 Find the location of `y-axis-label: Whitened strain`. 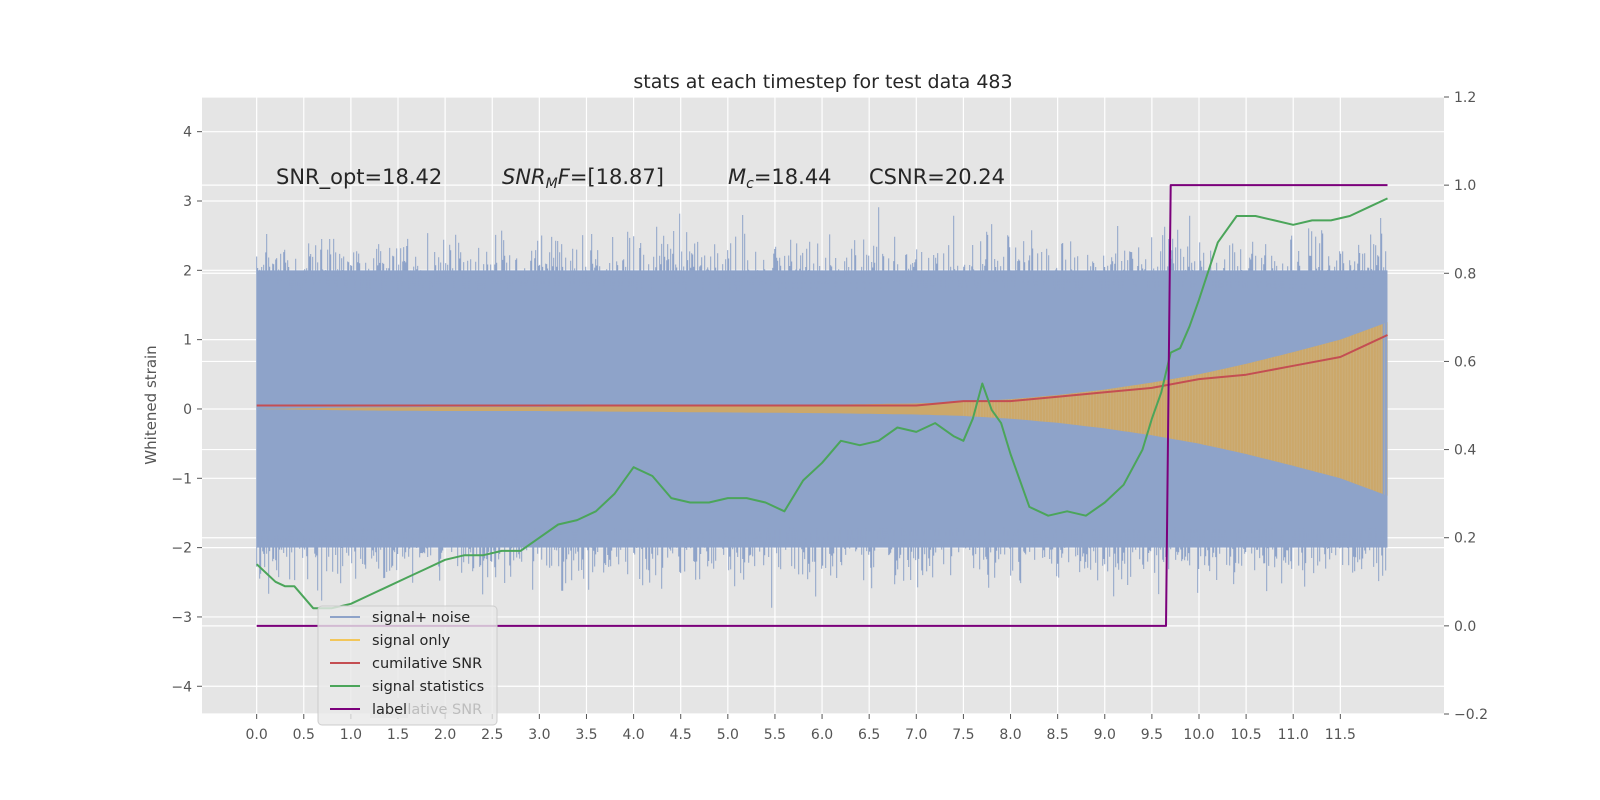

y-axis-label: Whitened strain is located at coordinates (151, 404).